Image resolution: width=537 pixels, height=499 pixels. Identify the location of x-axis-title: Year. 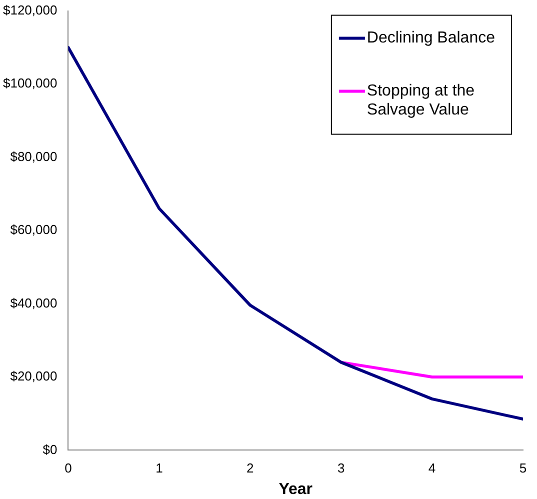
(295, 489).